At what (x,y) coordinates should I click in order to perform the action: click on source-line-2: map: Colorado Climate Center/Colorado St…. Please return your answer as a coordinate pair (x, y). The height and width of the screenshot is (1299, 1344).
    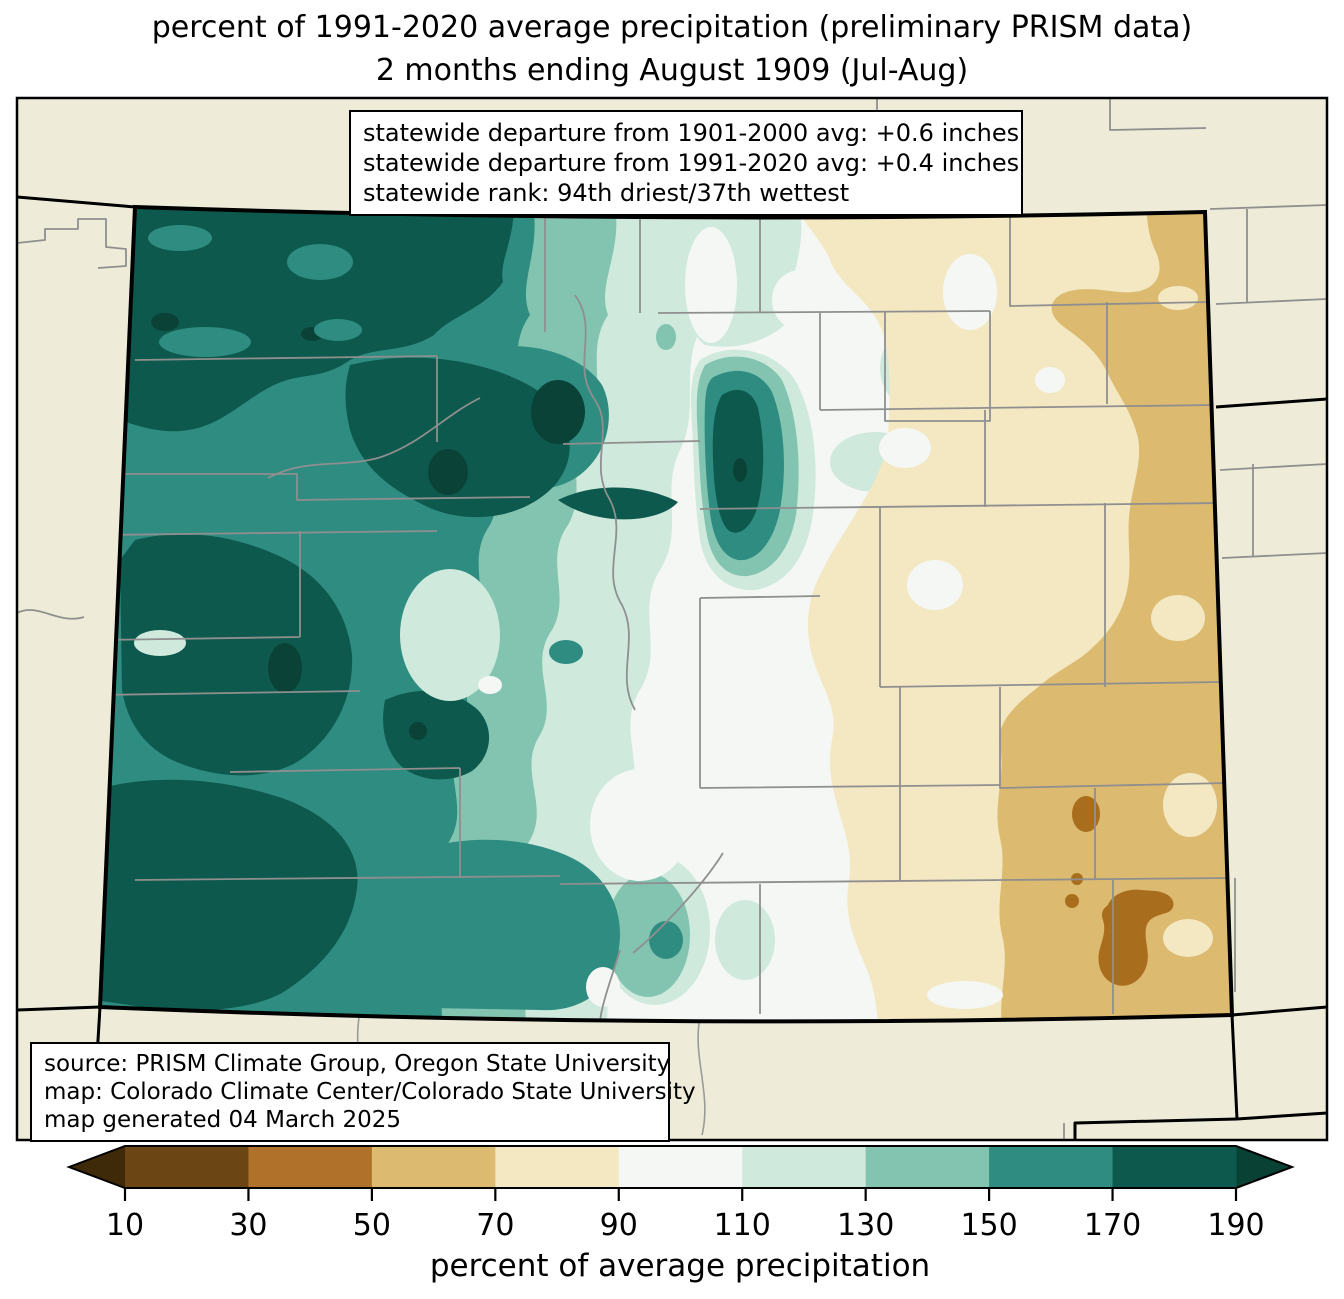
    Looking at the image, I should click on (370, 1092).